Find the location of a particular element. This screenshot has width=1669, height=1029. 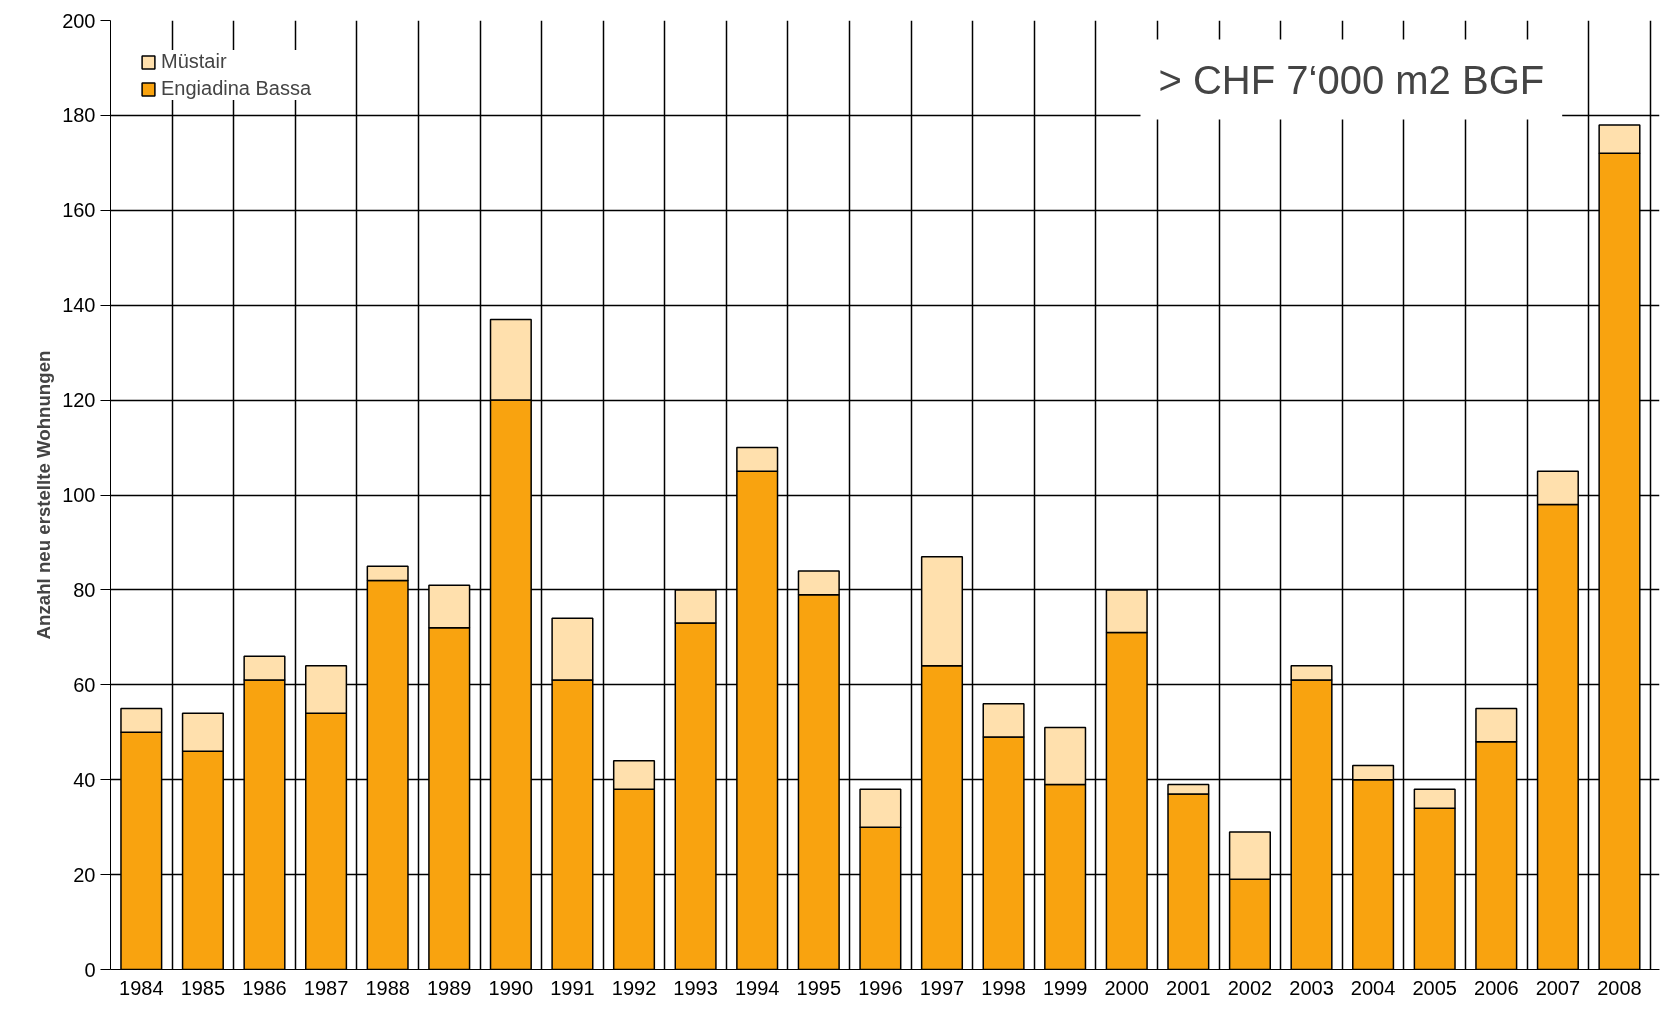

x-tick-label: 1997 is located at coordinates (942, 987).